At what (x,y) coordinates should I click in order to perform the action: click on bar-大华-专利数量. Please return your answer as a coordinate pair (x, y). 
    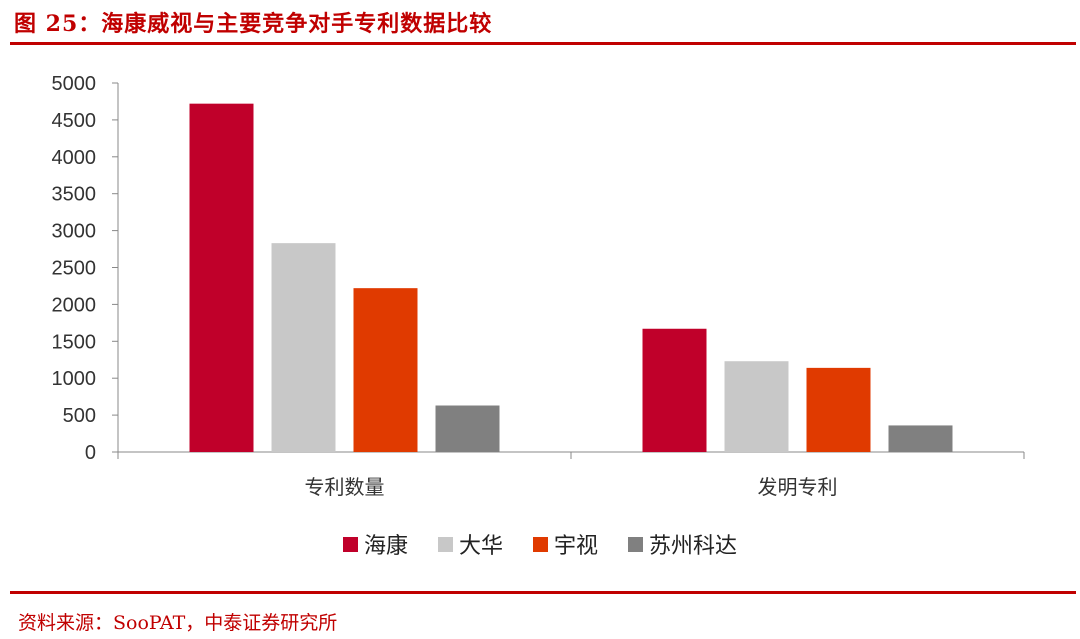
    Looking at the image, I should click on (303, 347).